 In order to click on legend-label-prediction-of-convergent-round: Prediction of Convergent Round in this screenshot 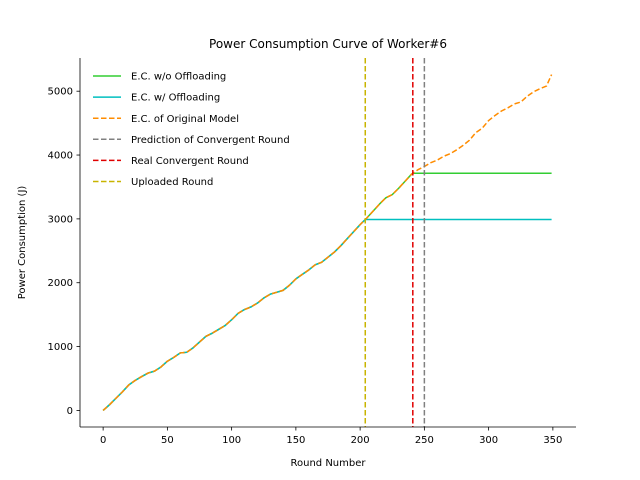, I will do `click(210, 140)`.